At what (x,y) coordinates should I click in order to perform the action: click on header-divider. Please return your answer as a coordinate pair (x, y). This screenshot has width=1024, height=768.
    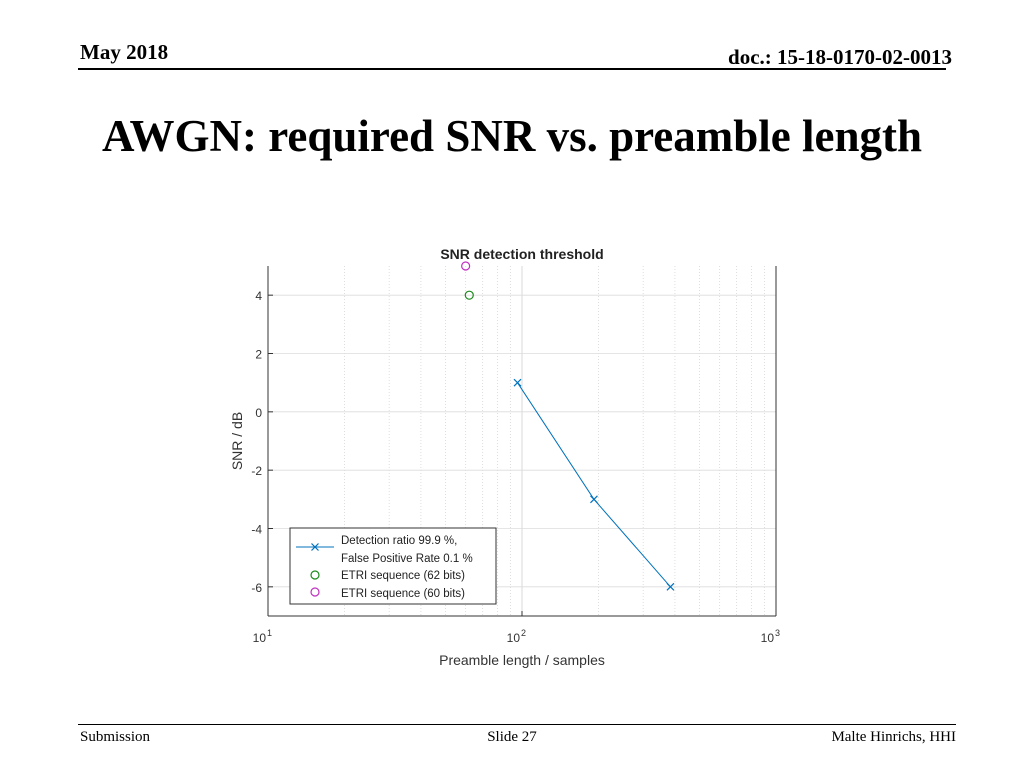
    Looking at the image, I should click on (512, 69).